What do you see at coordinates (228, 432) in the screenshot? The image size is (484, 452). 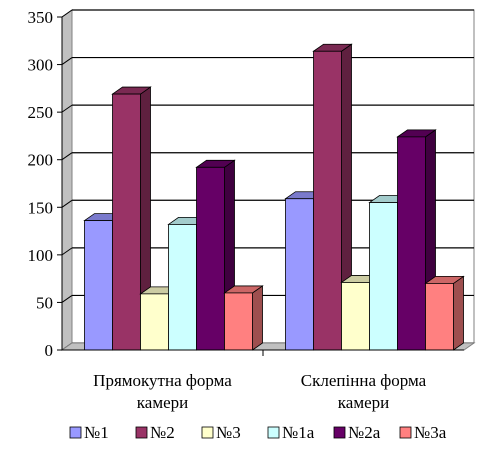 I see `legend-label: №3` at bounding box center [228, 432].